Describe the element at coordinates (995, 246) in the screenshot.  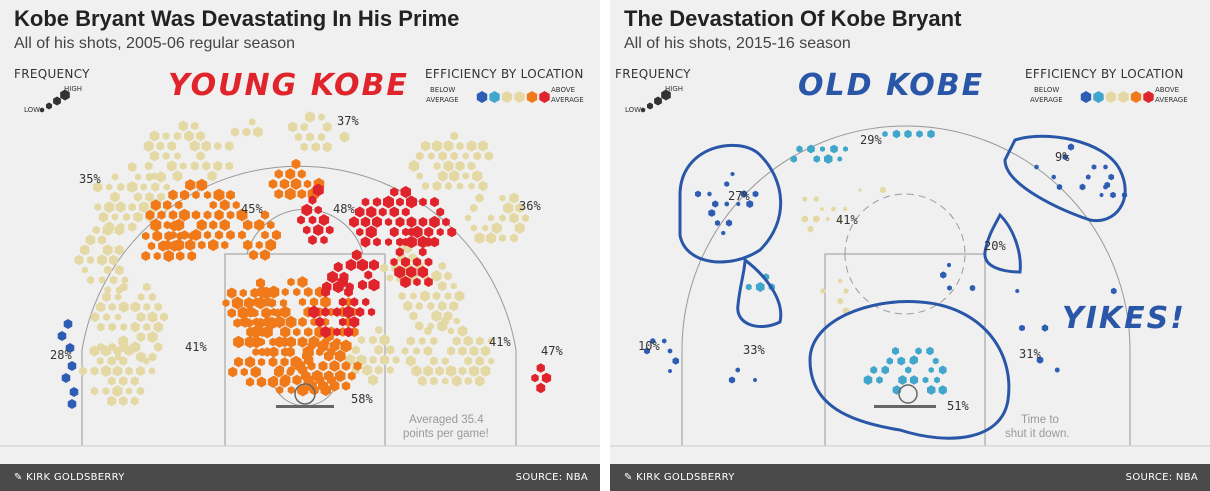
I see `zone-pct-label: 20%` at that location.